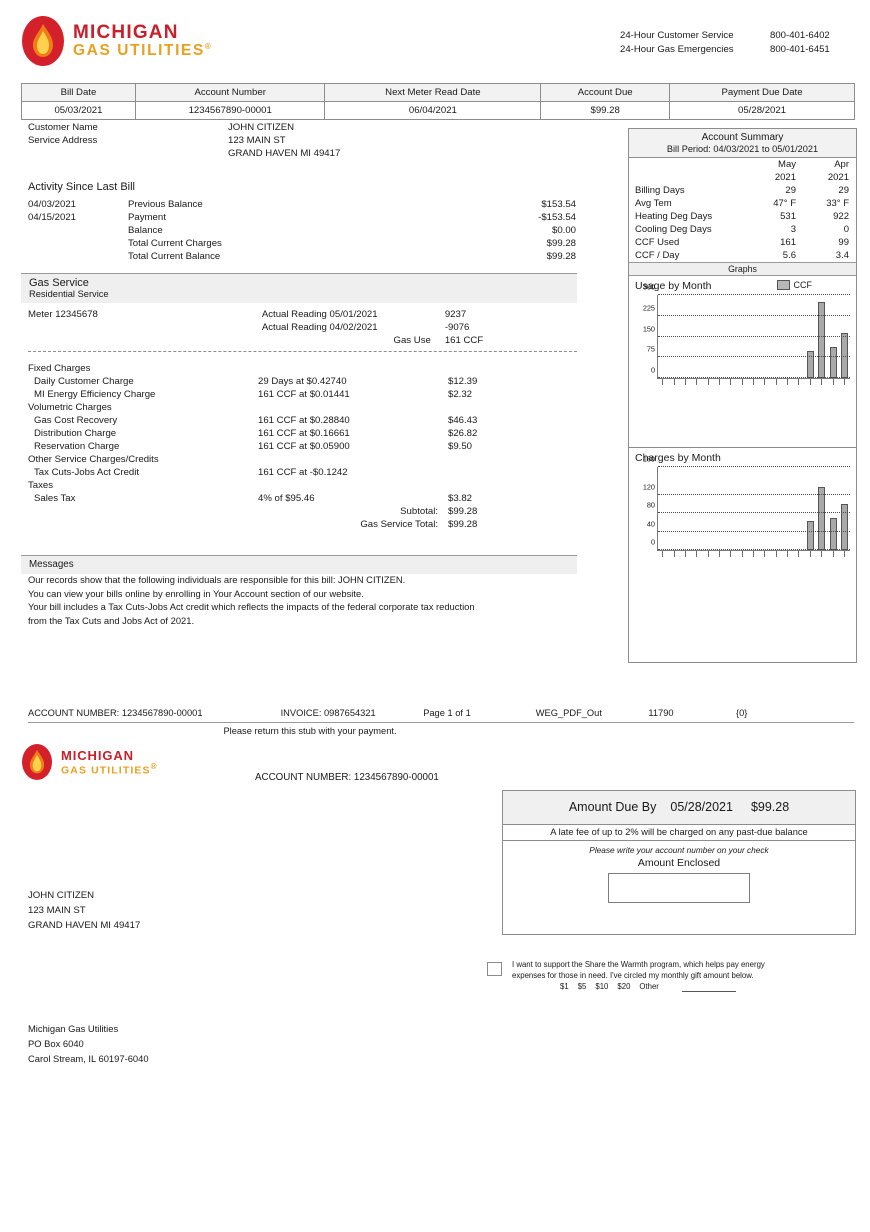  I want to click on col-header-next-meter-read: Next Meter Read Date, so click(433, 92).